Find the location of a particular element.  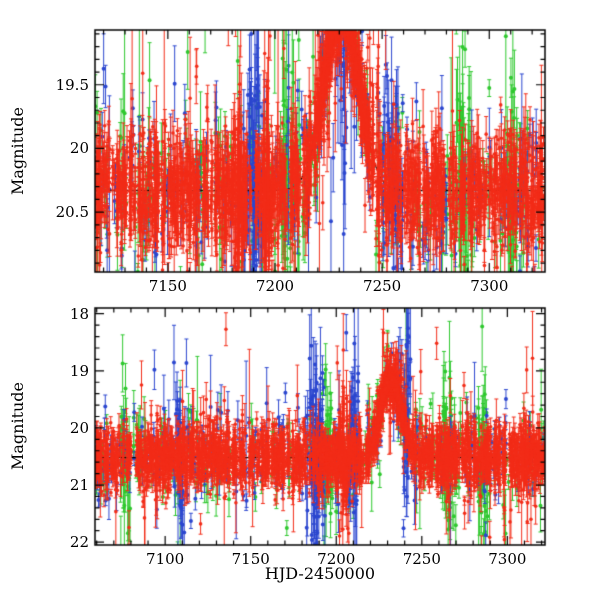

y-tick-label: 19.5 is located at coordinates (72, 84).